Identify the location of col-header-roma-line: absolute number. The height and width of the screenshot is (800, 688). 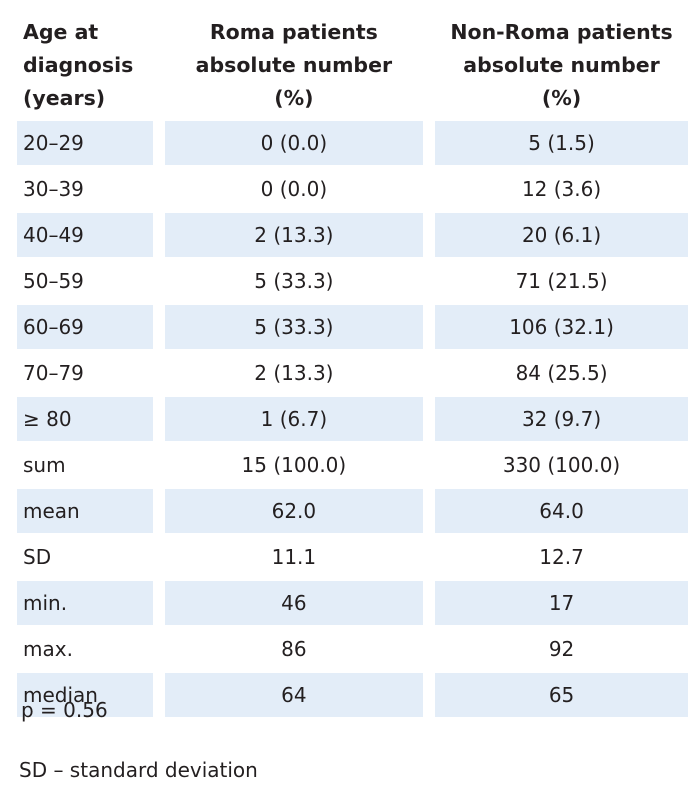
(294, 65).